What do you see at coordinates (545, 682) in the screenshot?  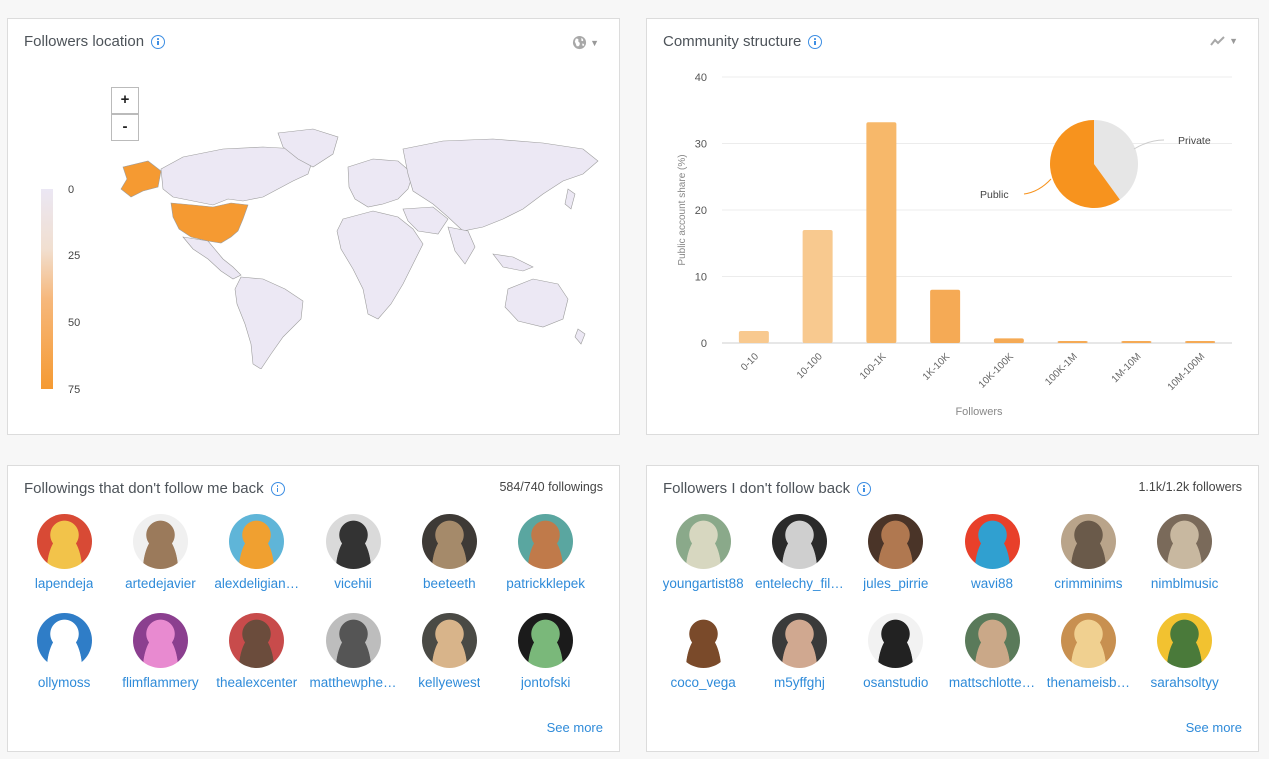 I see `username-link: jontofski` at bounding box center [545, 682].